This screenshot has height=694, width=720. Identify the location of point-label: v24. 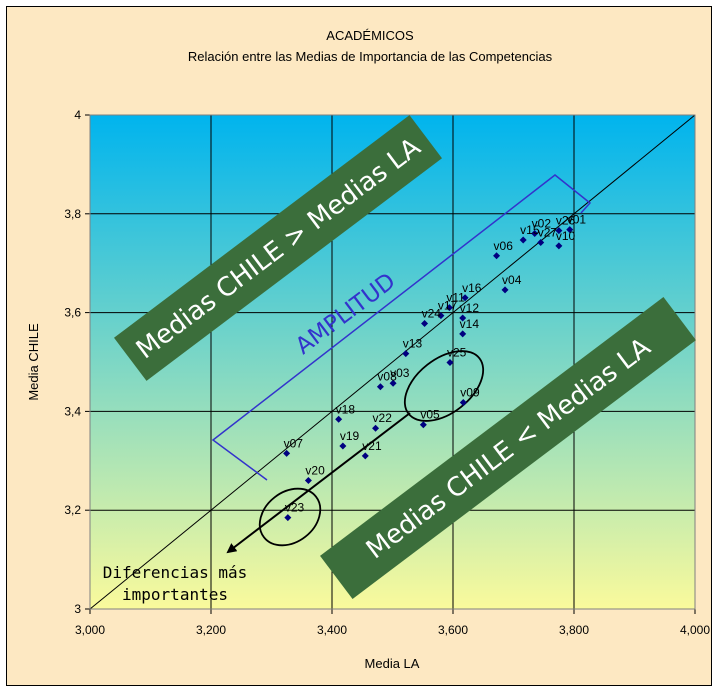
(432, 313).